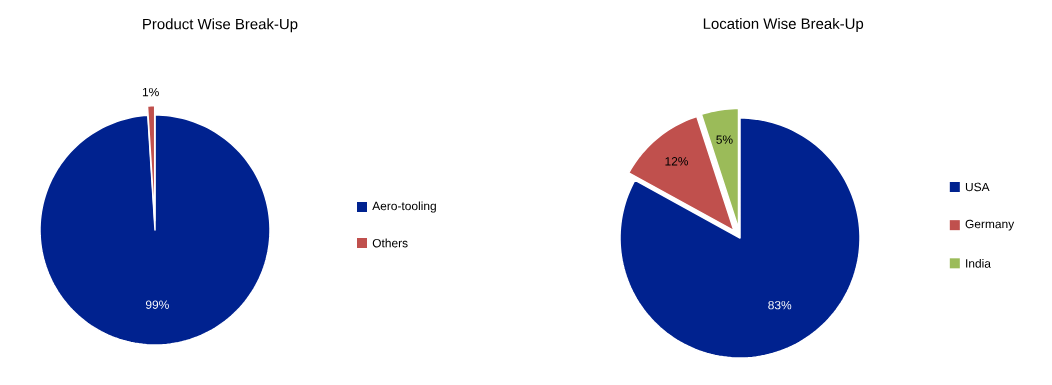 The width and height of the screenshot is (1052, 385). What do you see at coordinates (783, 25) in the screenshot?
I see `chart-title: Location Wise Break-Up` at bounding box center [783, 25].